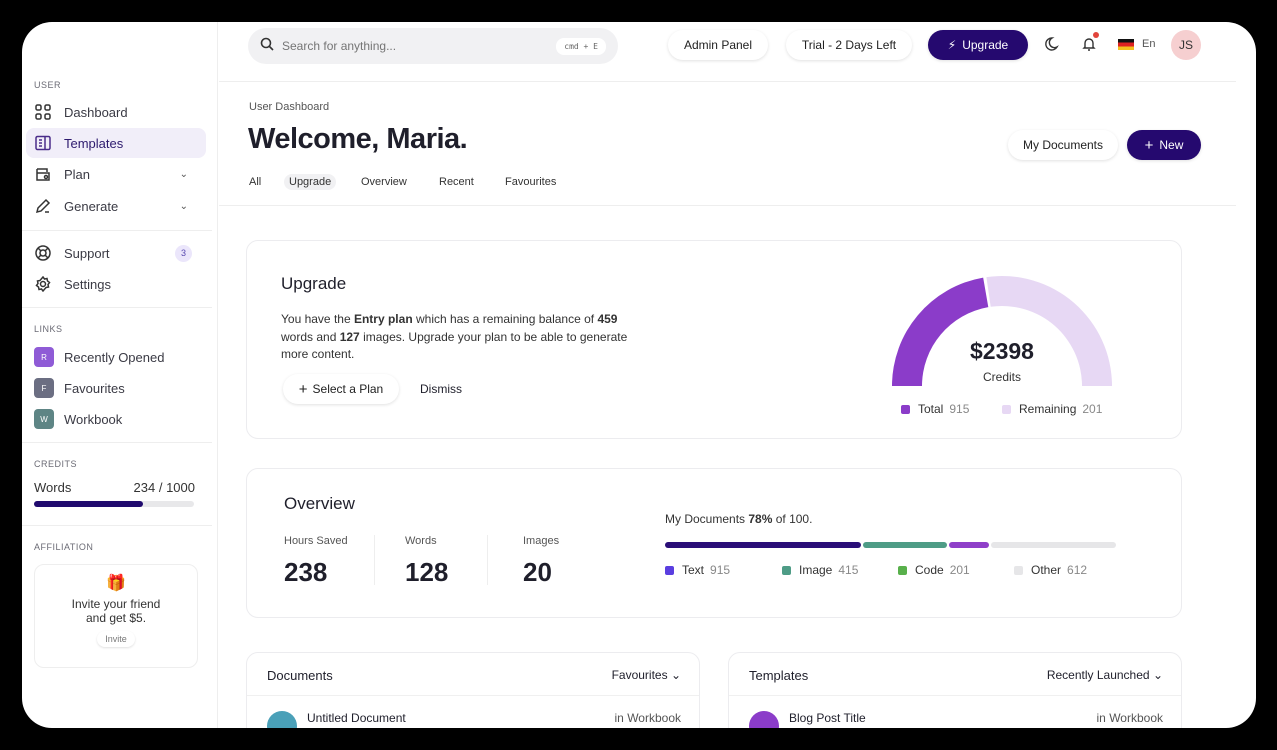 The height and width of the screenshot is (750, 1277). Describe the element at coordinates (116, 616) in the screenshot. I see `invite-card: 🎁 Invite your friend and get $5. Invite` at that location.